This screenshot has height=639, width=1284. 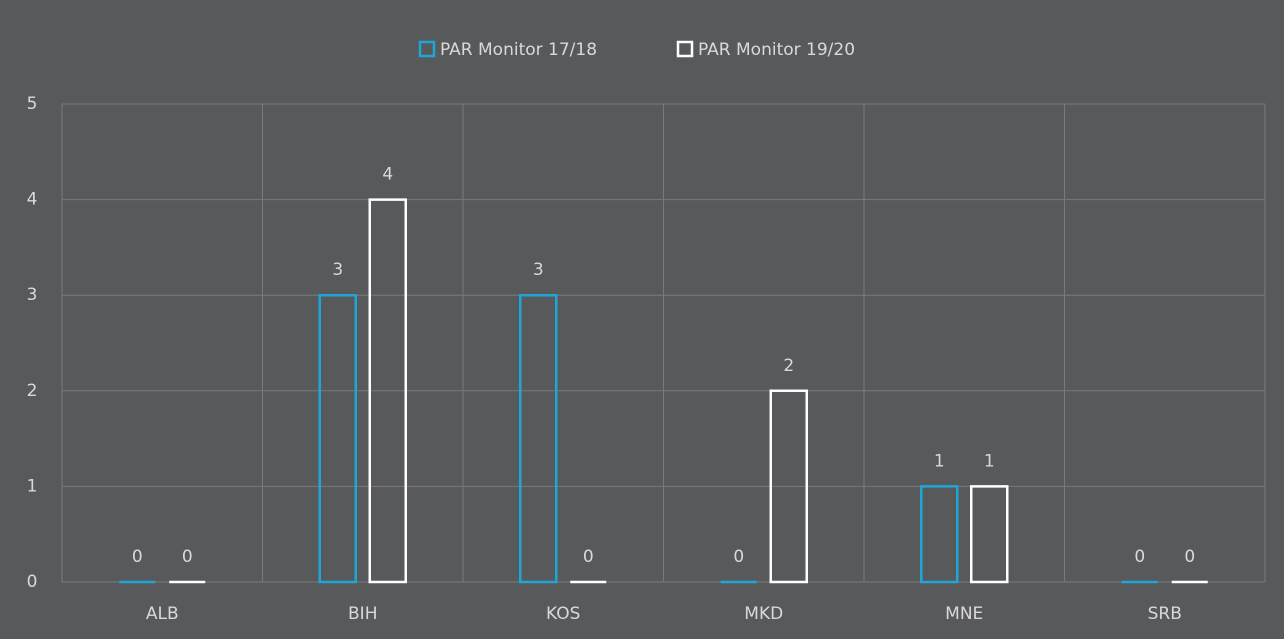 What do you see at coordinates (32, 104) in the screenshot?
I see `y-tick-label: 5` at bounding box center [32, 104].